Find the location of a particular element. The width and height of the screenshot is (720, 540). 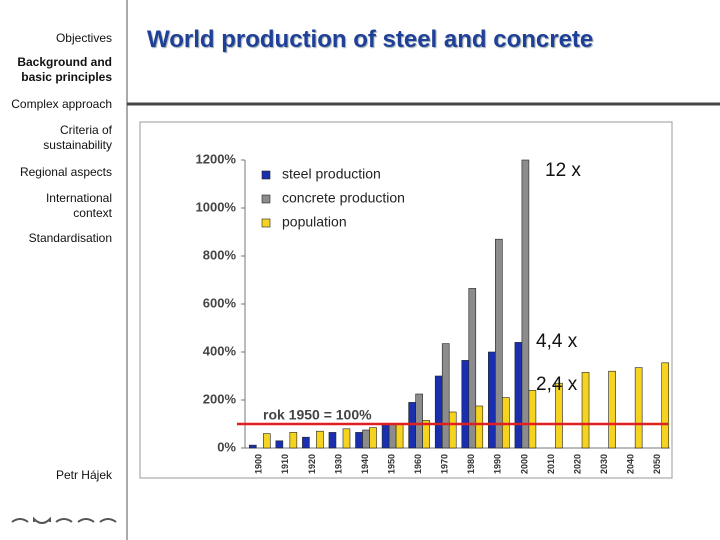

y-tick-label: 200% is located at coordinates (220, 398).